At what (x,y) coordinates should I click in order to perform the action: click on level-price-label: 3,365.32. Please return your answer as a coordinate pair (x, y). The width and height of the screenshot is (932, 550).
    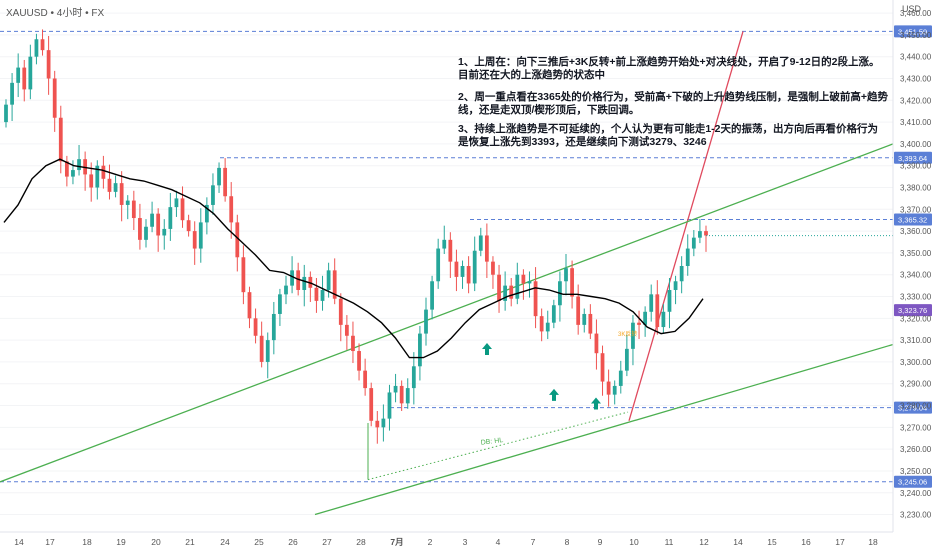
    Looking at the image, I should click on (912, 220).